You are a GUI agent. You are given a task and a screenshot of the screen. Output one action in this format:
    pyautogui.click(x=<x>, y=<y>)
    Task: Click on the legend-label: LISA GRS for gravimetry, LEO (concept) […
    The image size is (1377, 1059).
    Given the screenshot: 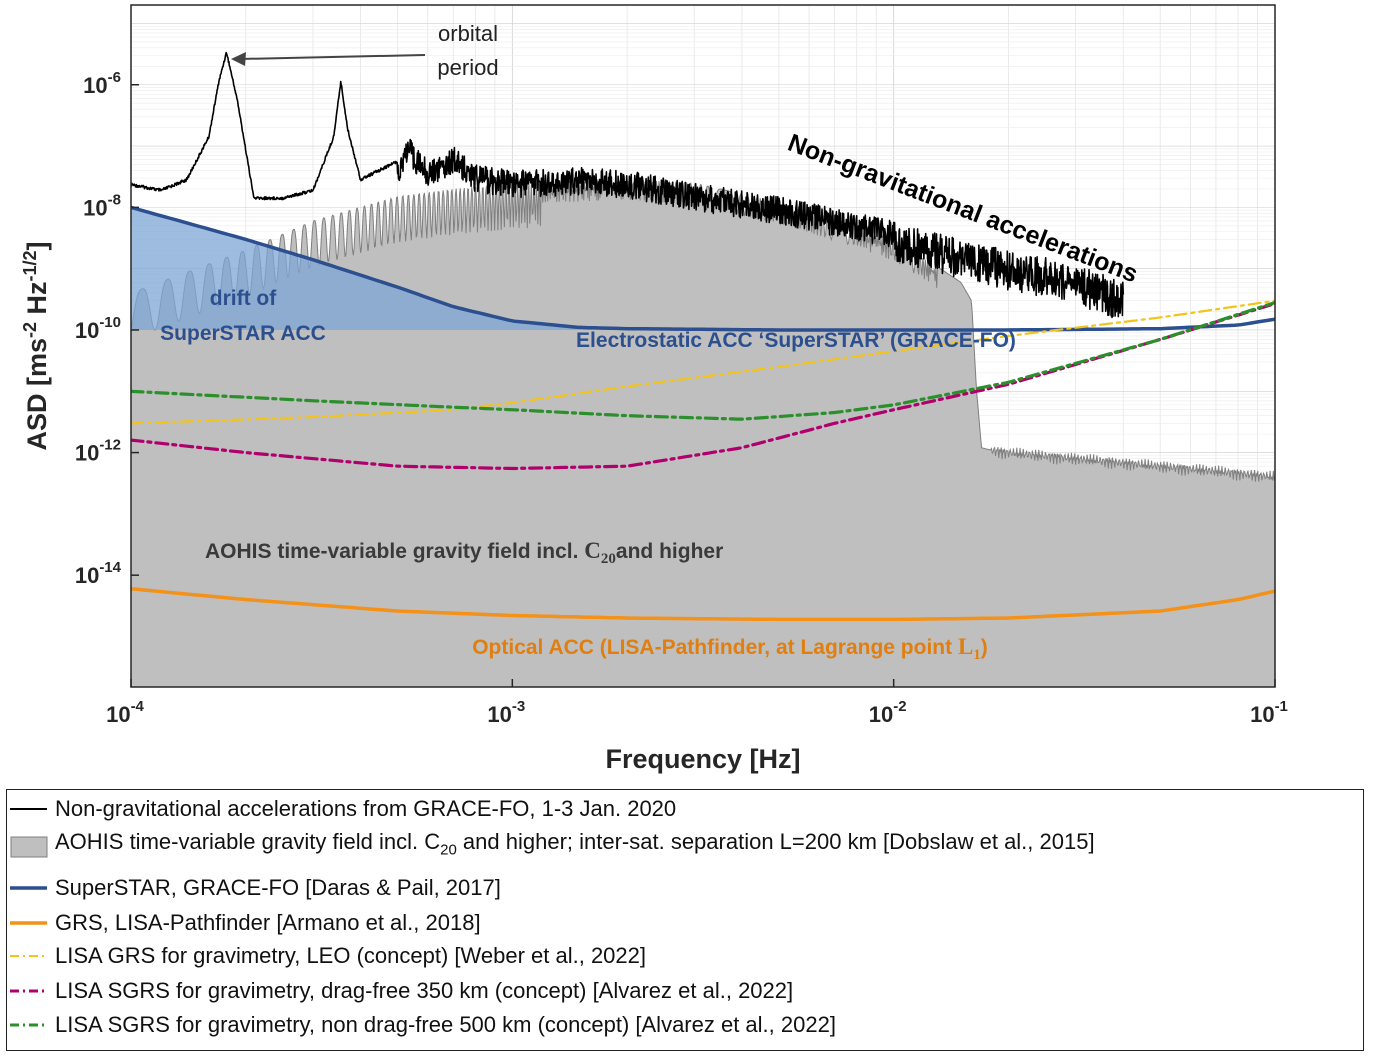 What is the action you would take?
    pyautogui.click(x=350, y=955)
    